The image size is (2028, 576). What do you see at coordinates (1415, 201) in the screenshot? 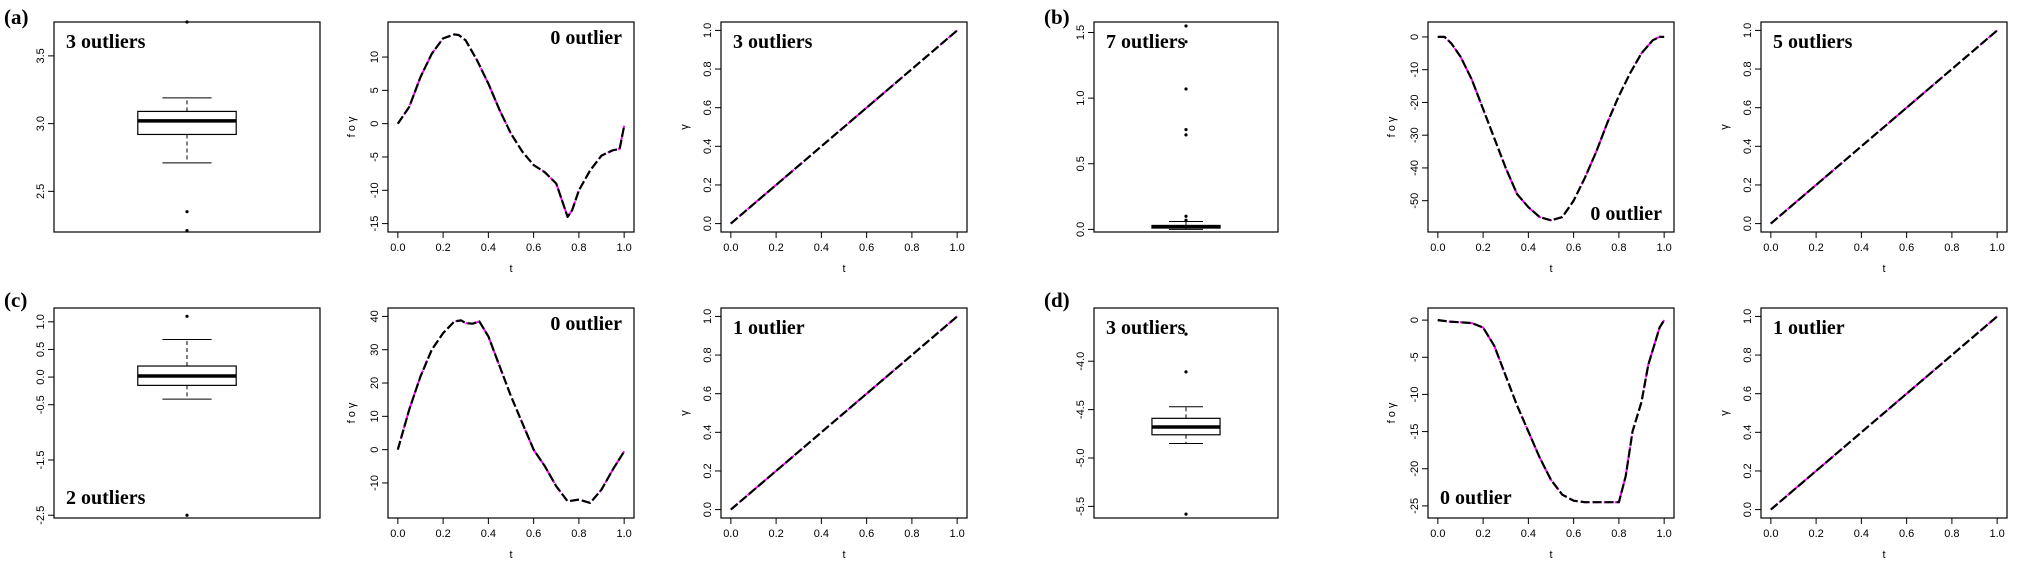
I see `y-tick-label: -50` at bounding box center [1415, 201].